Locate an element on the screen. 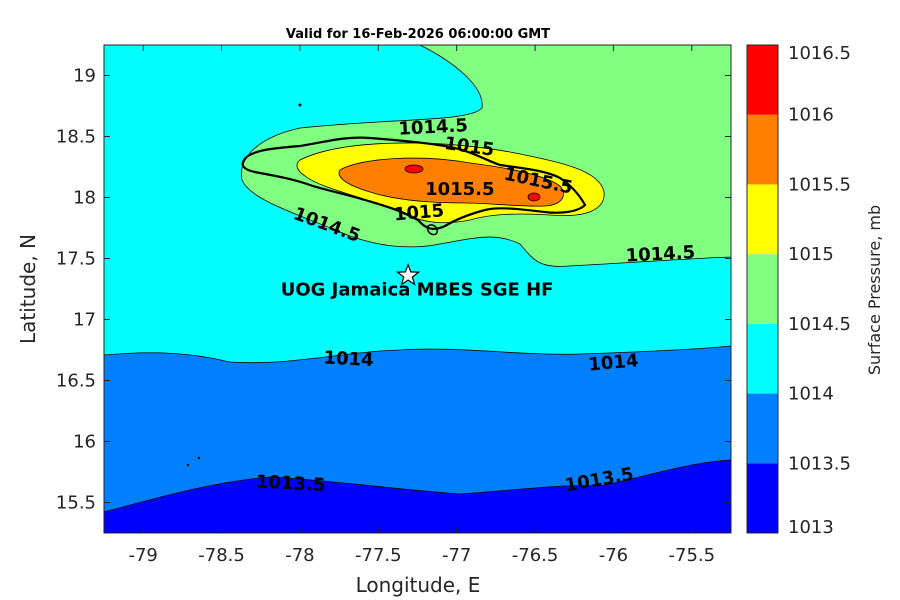  contour-label: 1013.5 is located at coordinates (290, 483).